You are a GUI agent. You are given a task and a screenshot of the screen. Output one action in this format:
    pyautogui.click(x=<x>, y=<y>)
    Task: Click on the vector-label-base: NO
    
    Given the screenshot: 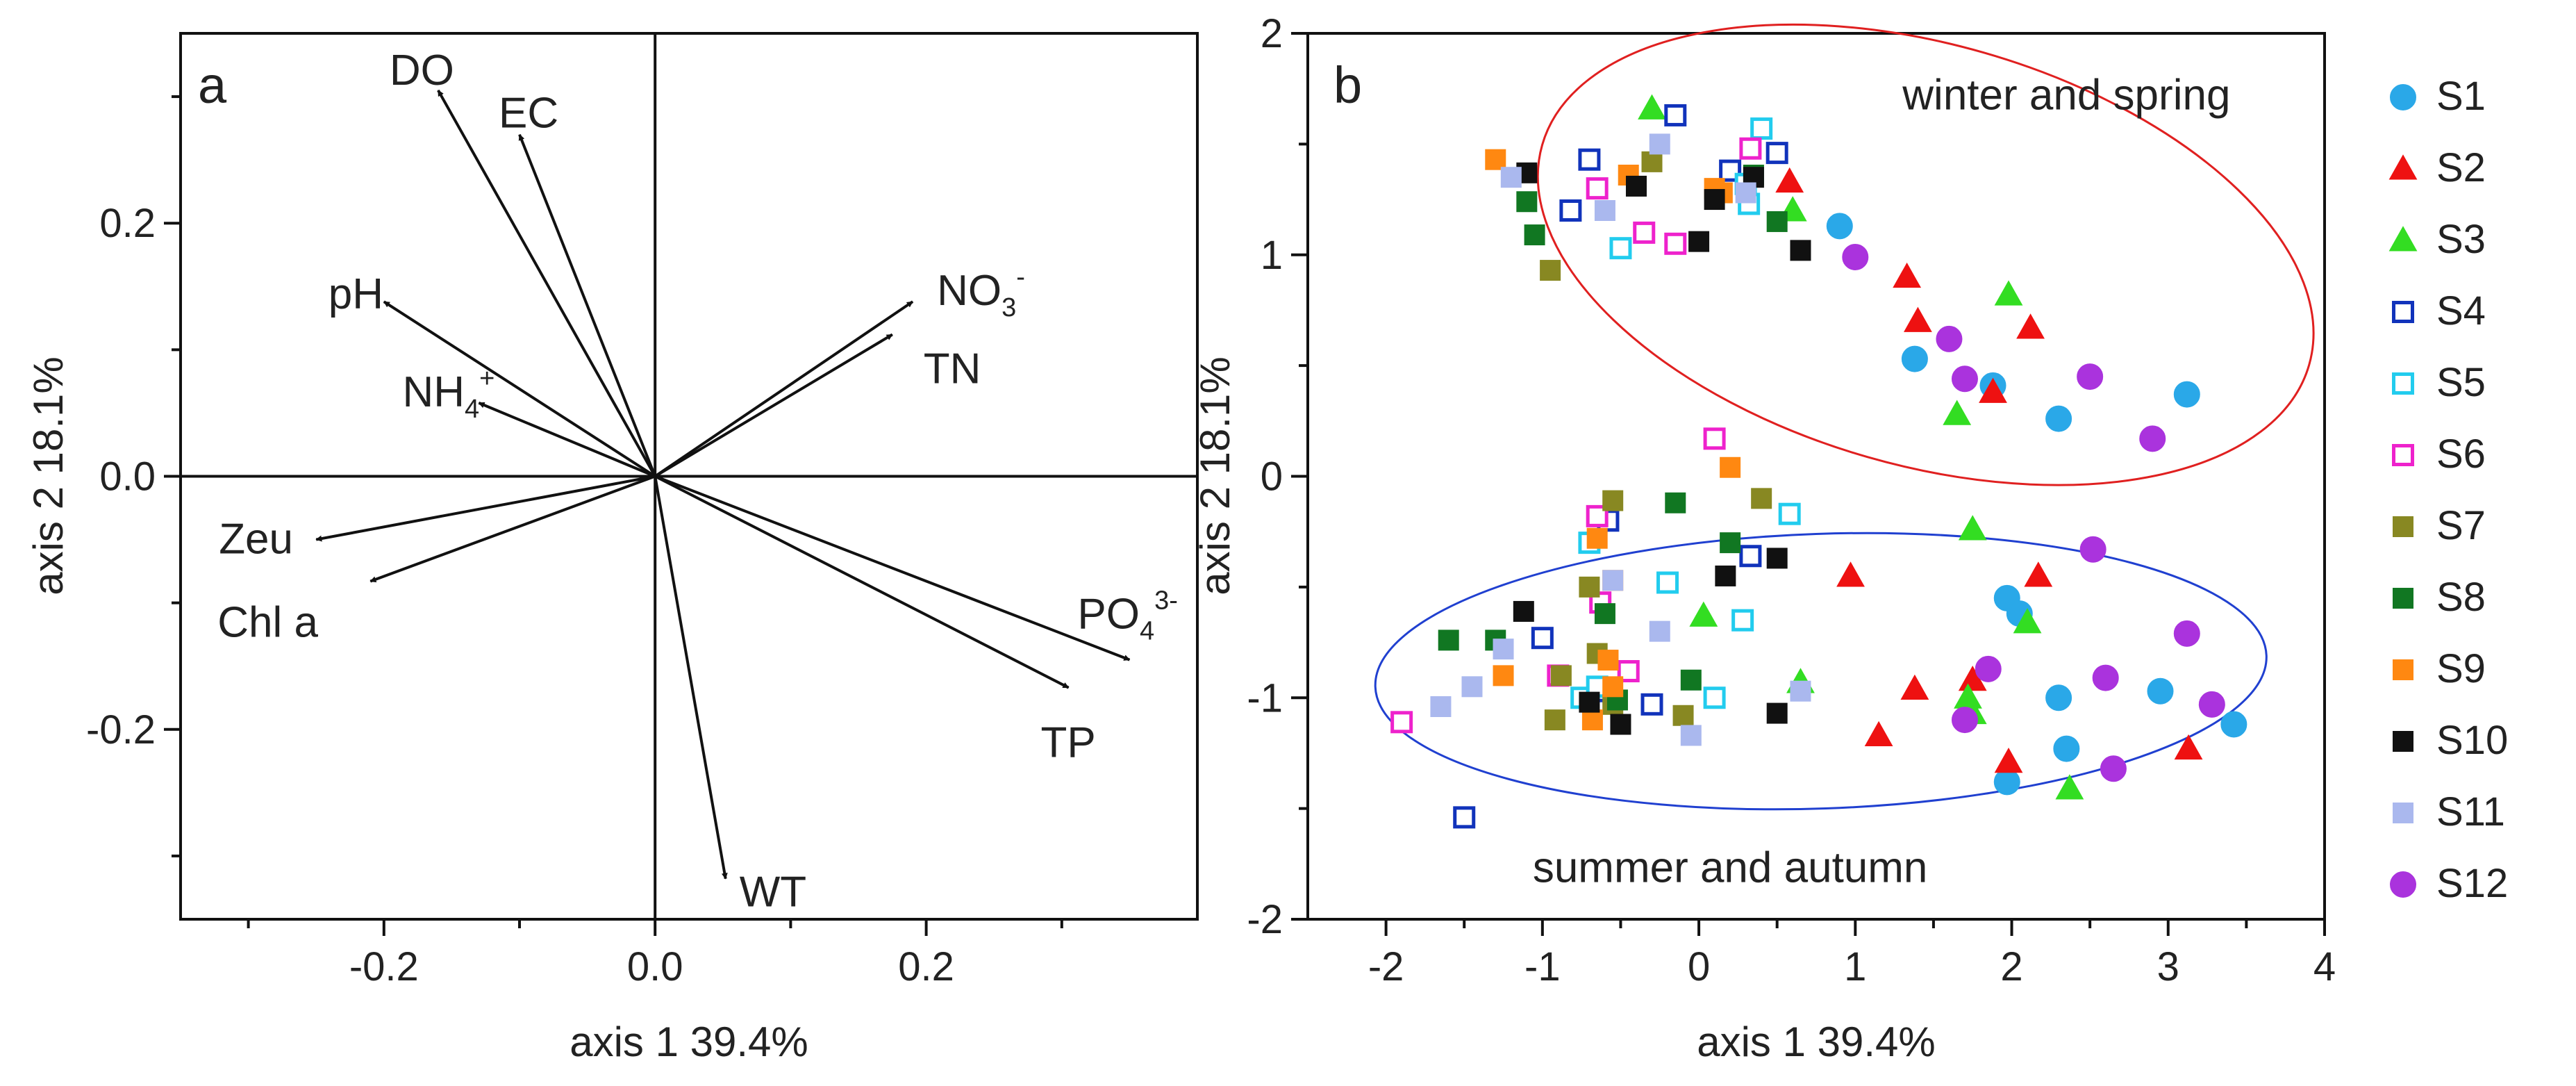 What is the action you would take?
    pyautogui.click(x=969, y=291)
    